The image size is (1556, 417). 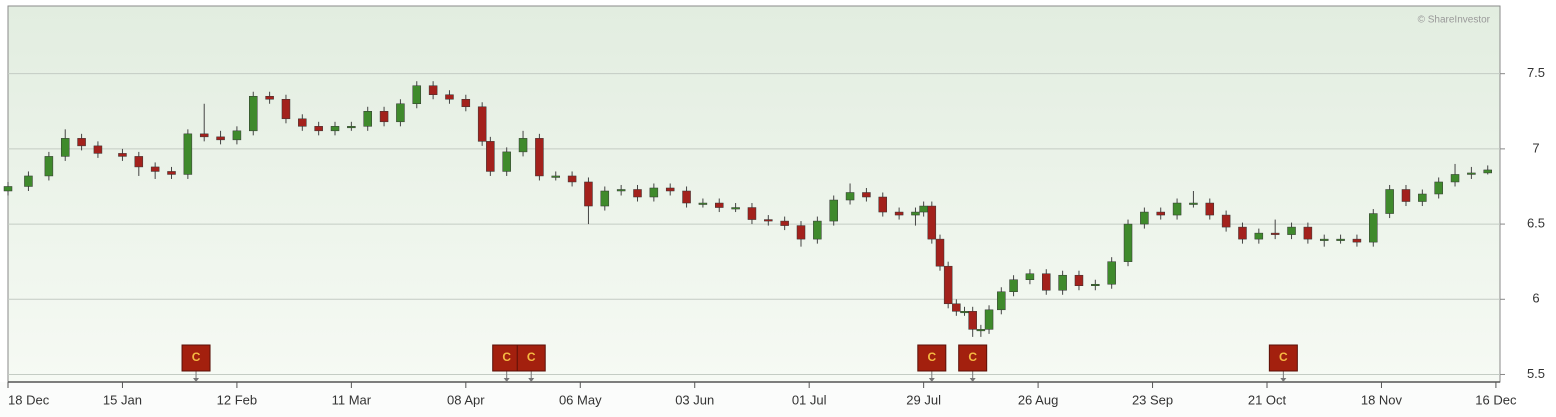 What do you see at coordinates (352, 399) in the screenshot?
I see `x-tick-label: 11 Mar` at bounding box center [352, 399].